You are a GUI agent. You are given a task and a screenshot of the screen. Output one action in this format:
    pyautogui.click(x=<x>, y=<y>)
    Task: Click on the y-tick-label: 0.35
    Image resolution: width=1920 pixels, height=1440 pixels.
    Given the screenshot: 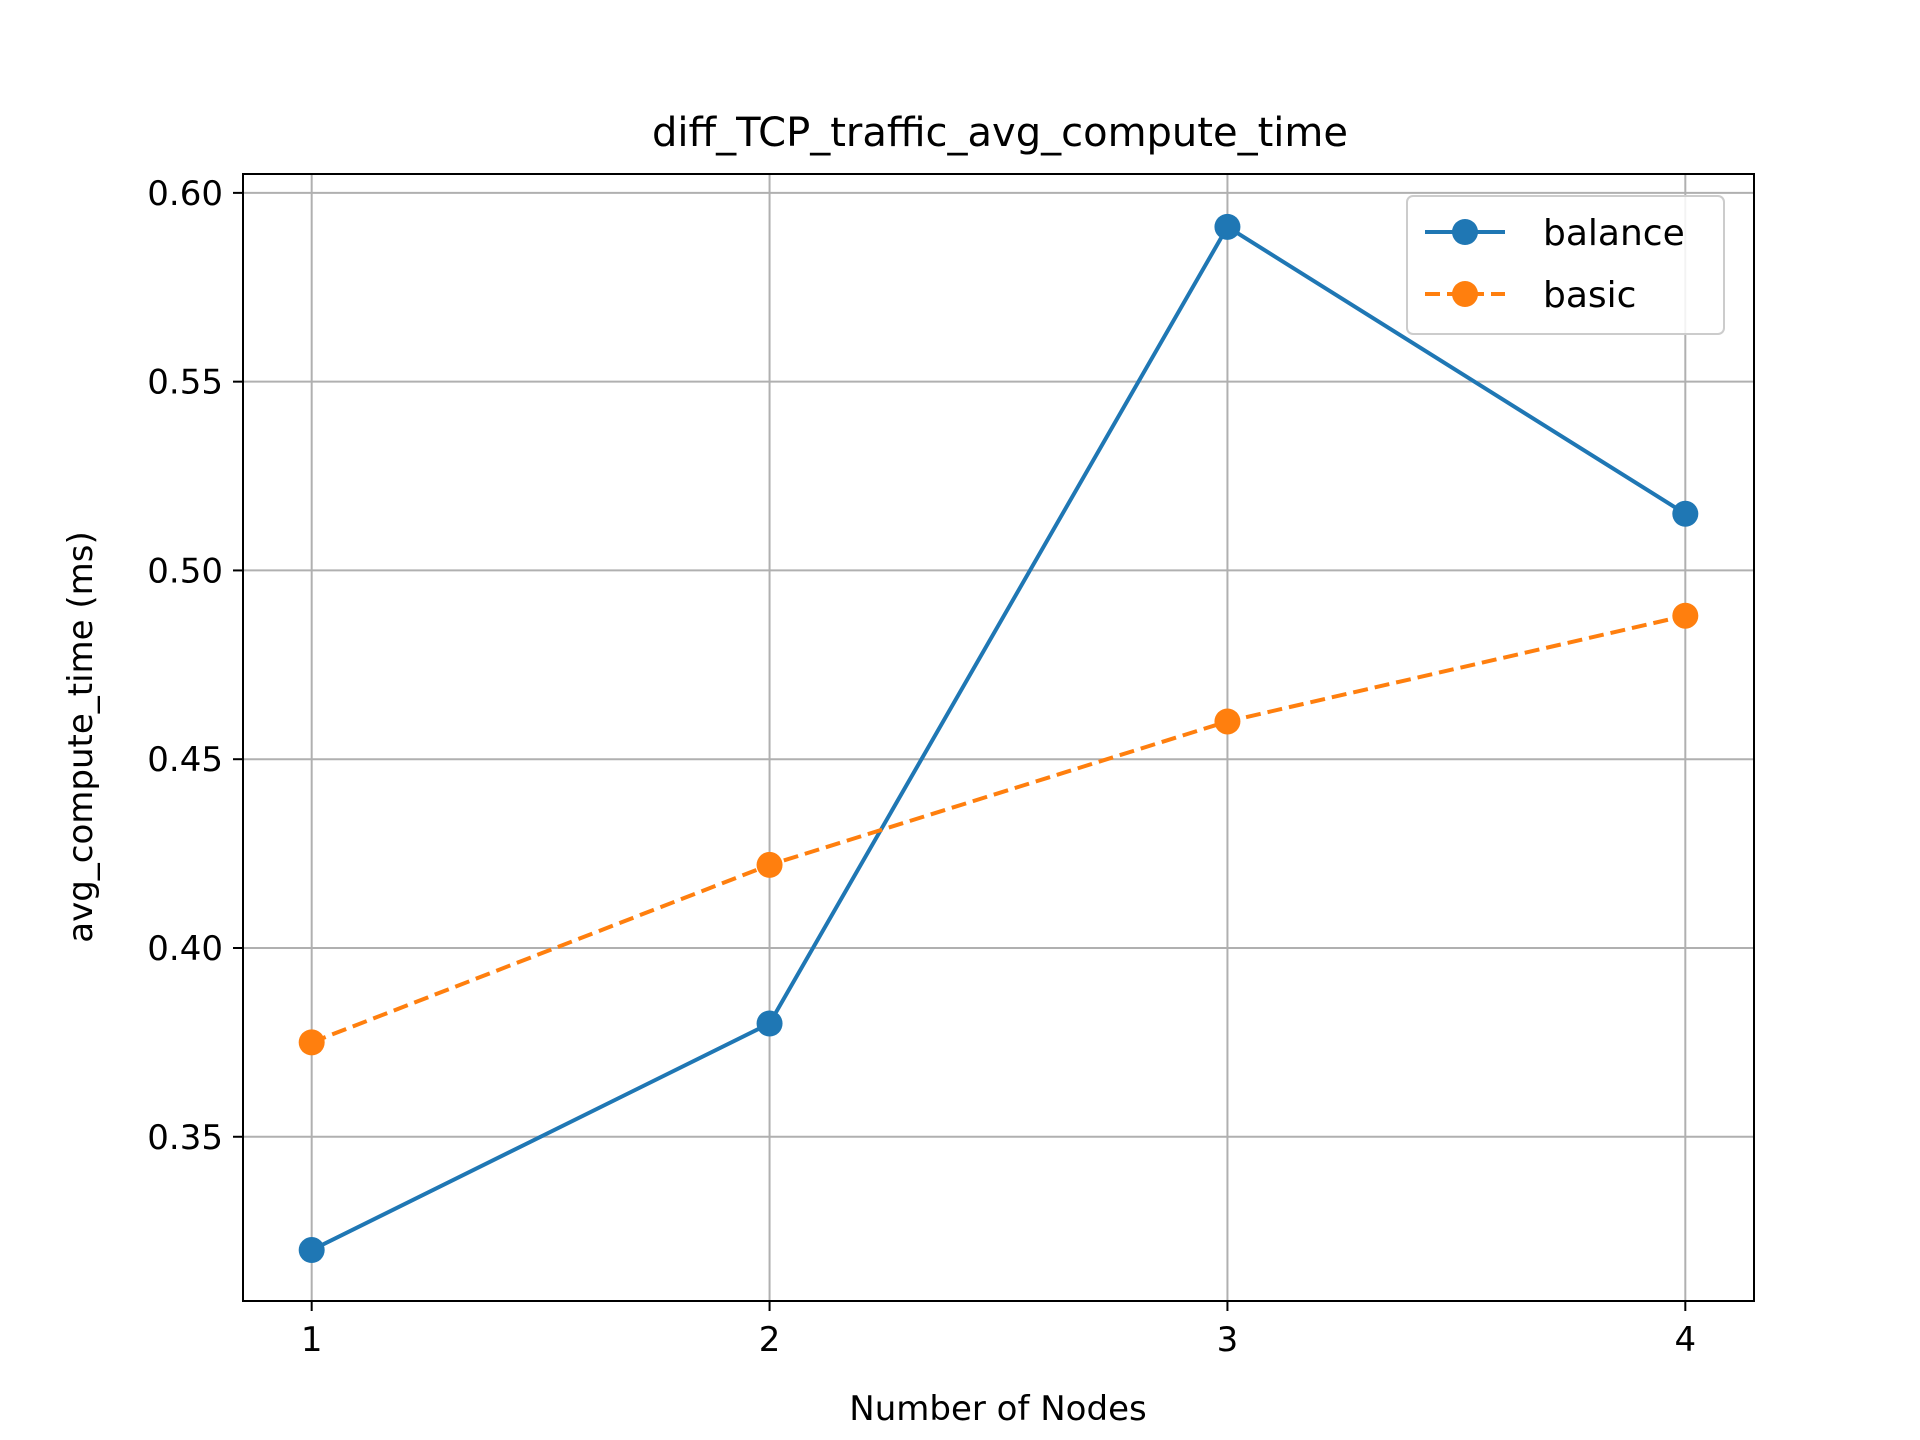 What is the action you would take?
    pyautogui.click(x=185, y=1138)
    